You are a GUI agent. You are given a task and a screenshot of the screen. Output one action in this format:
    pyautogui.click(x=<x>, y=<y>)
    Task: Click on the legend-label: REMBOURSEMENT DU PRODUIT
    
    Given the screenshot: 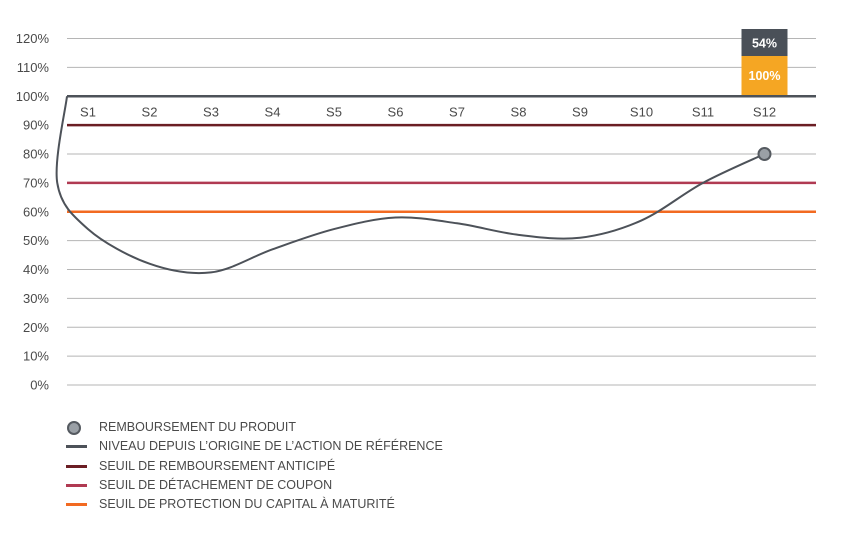 What is the action you would take?
    pyautogui.click(x=198, y=427)
    